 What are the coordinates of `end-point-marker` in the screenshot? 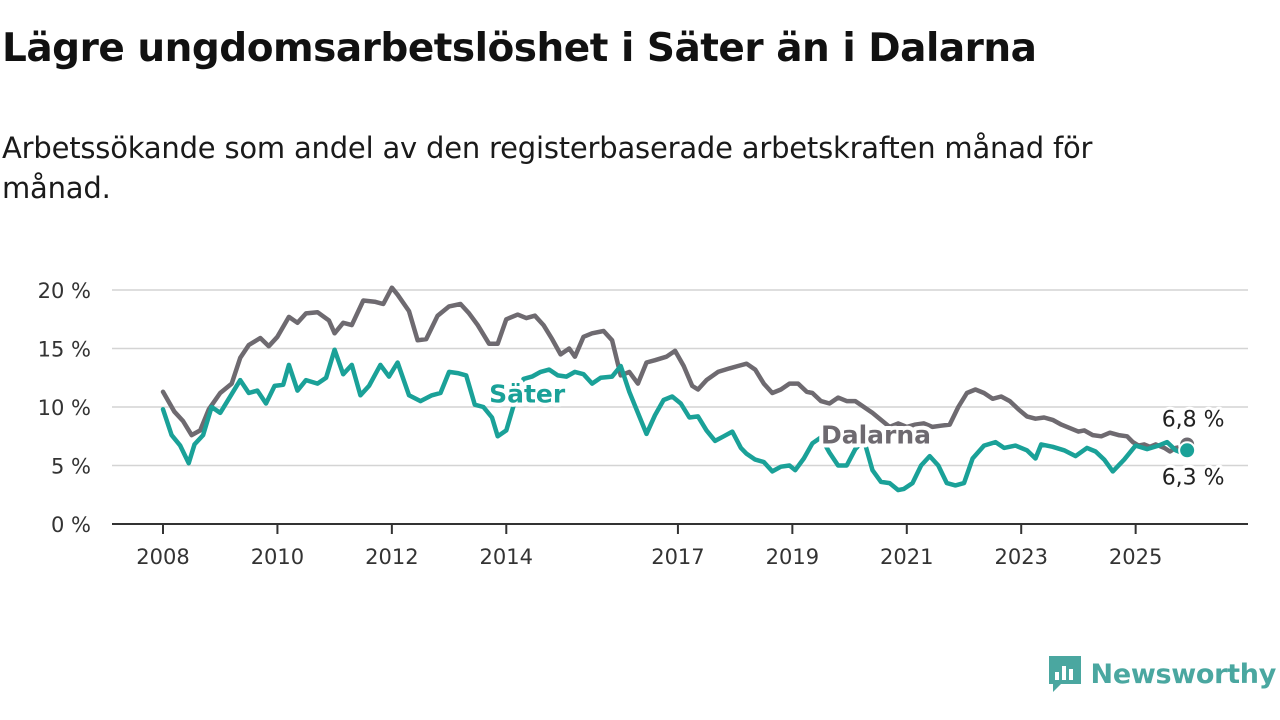 It's located at (1187, 450).